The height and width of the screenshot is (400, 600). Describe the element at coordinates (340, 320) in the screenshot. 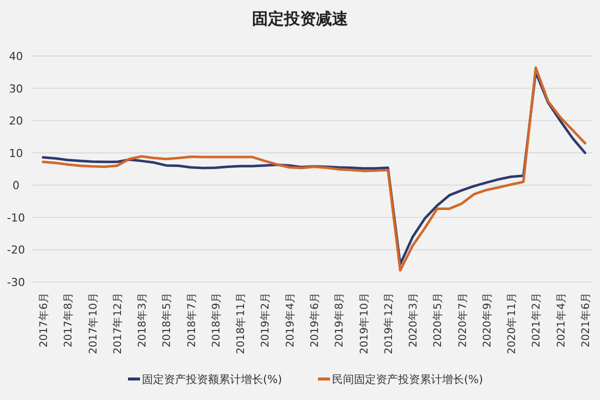

I see `x-tick-label: 2019年8月` at that location.